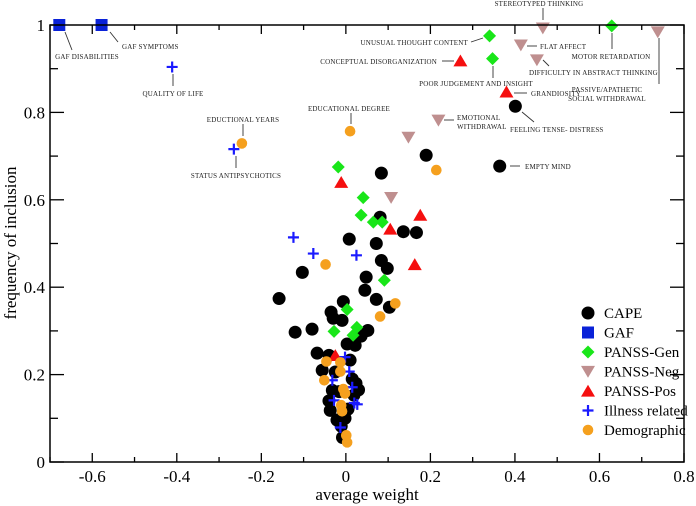  Describe the element at coordinates (539, 4) in the screenshot. I see `annotation-label: STEREOTYPED THINKING` at that location.